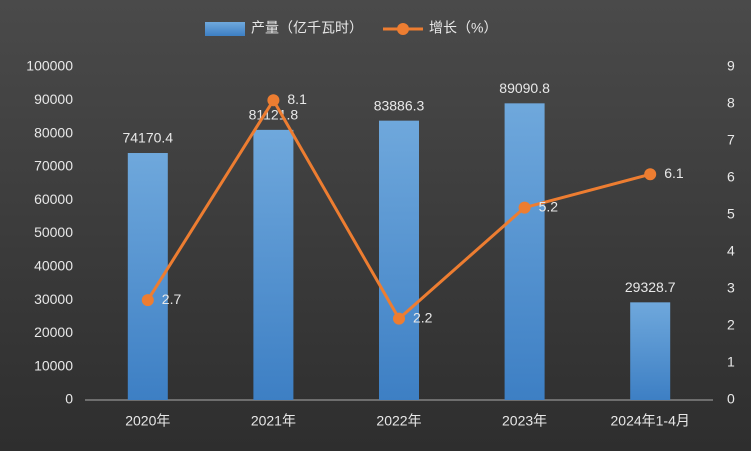 This screenshot has width=751, height=451. What do you see at coordinates (53, 99) in the screenshot?
I see `y-tick-label: 90000` at bounding box center [53, 99].